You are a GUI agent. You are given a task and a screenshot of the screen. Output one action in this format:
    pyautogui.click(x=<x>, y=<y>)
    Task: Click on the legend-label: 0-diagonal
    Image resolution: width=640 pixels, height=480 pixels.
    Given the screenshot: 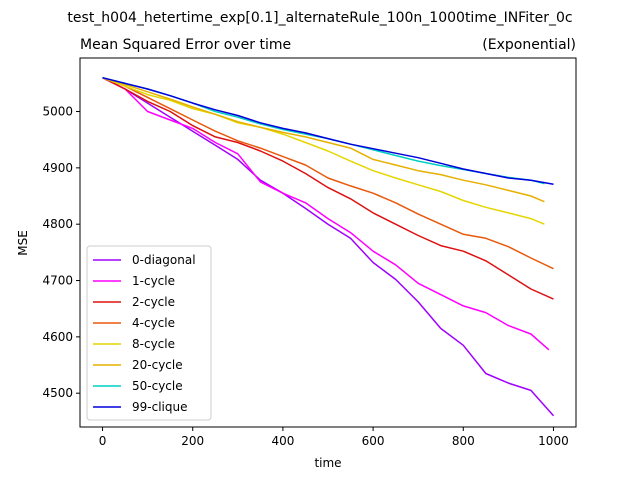 What is the action you would take?
    pyautogui.click(x=164, y=260)
    